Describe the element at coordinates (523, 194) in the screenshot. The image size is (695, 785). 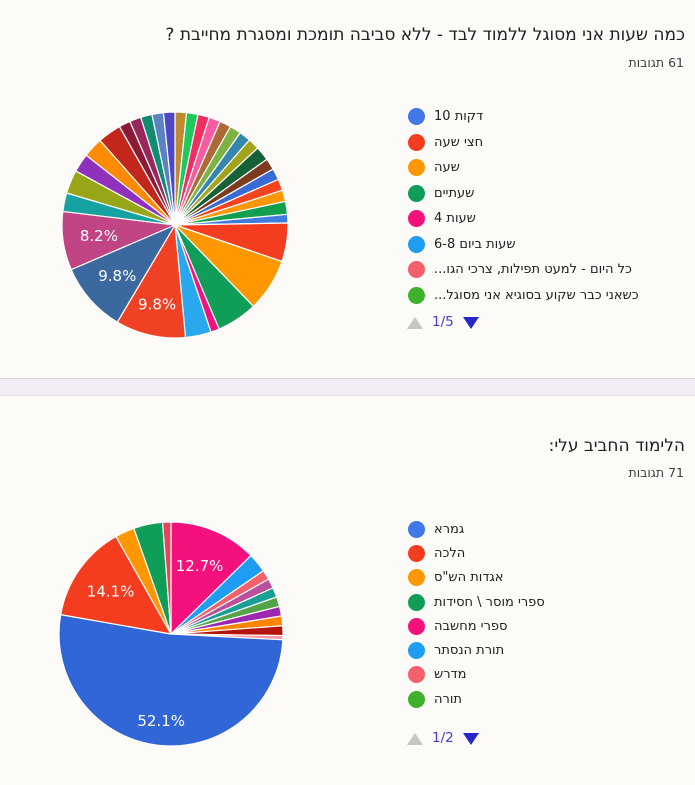
I see `legend-item: שעתיים` at that location.